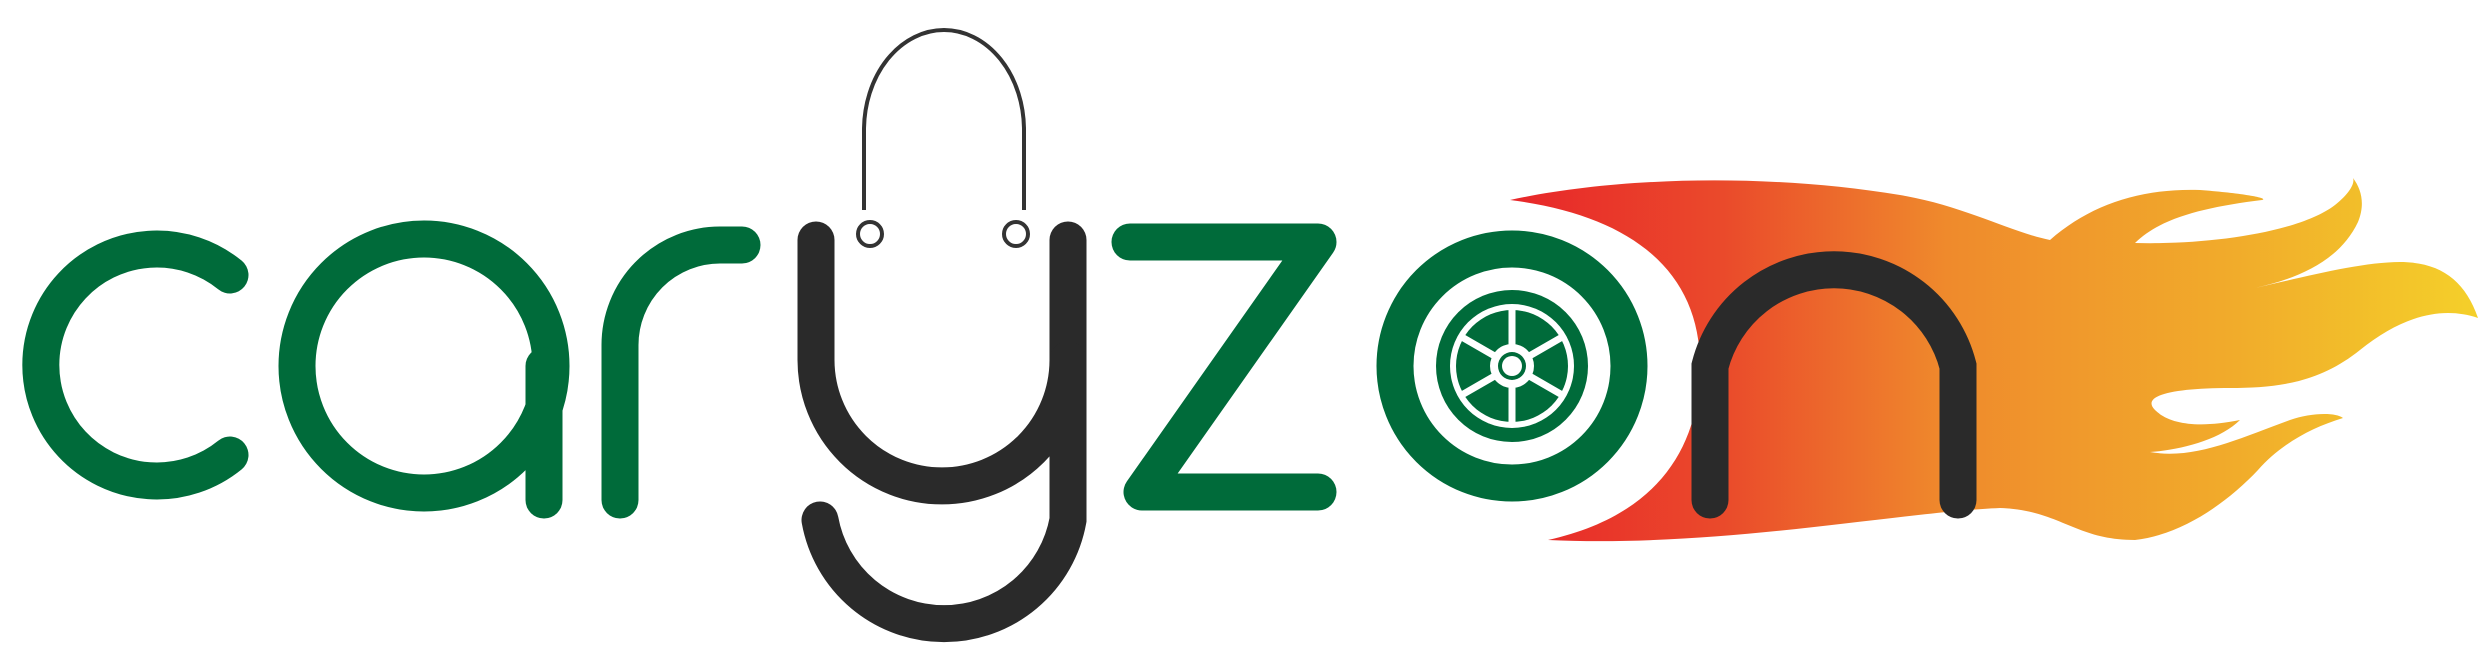  What do you see at coordinates (681, 372) in the screenshot?
I see `letter-r` at bounding box center [681, 372].